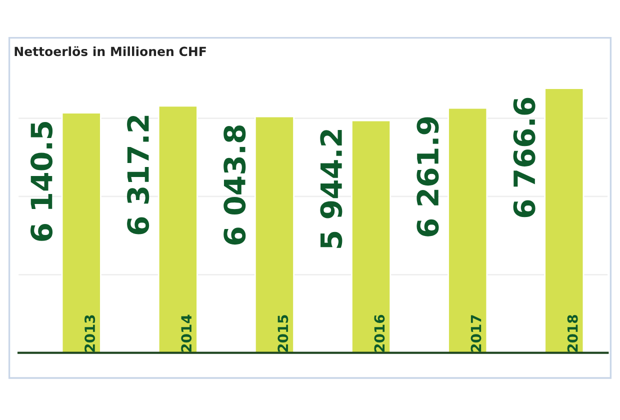 The width and height of the screenshot is (620, 420). What do you see at coordinates (41, 181) in the screenshot?
I see `data-label: 6 140.5` at bounding box center [41, 181].